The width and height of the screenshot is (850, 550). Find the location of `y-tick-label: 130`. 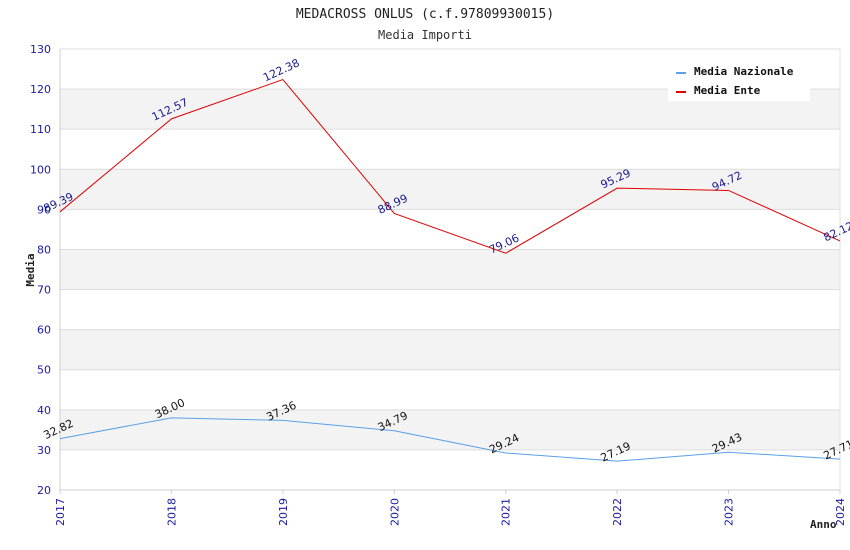

y-tick-label: 130 is located at coordinates (40, 49).